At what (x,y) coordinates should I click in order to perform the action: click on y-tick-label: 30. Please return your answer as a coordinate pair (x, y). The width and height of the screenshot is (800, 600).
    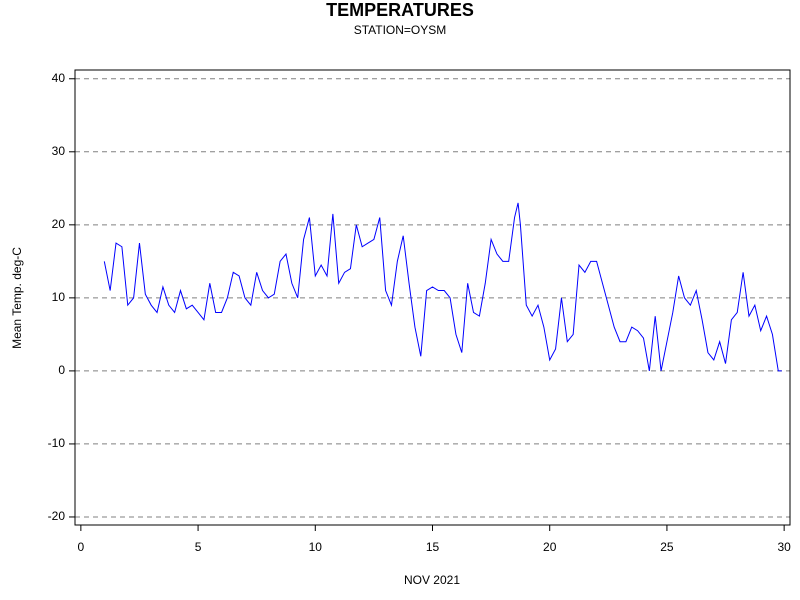
    Looking at the image, I should click on (59, 151).